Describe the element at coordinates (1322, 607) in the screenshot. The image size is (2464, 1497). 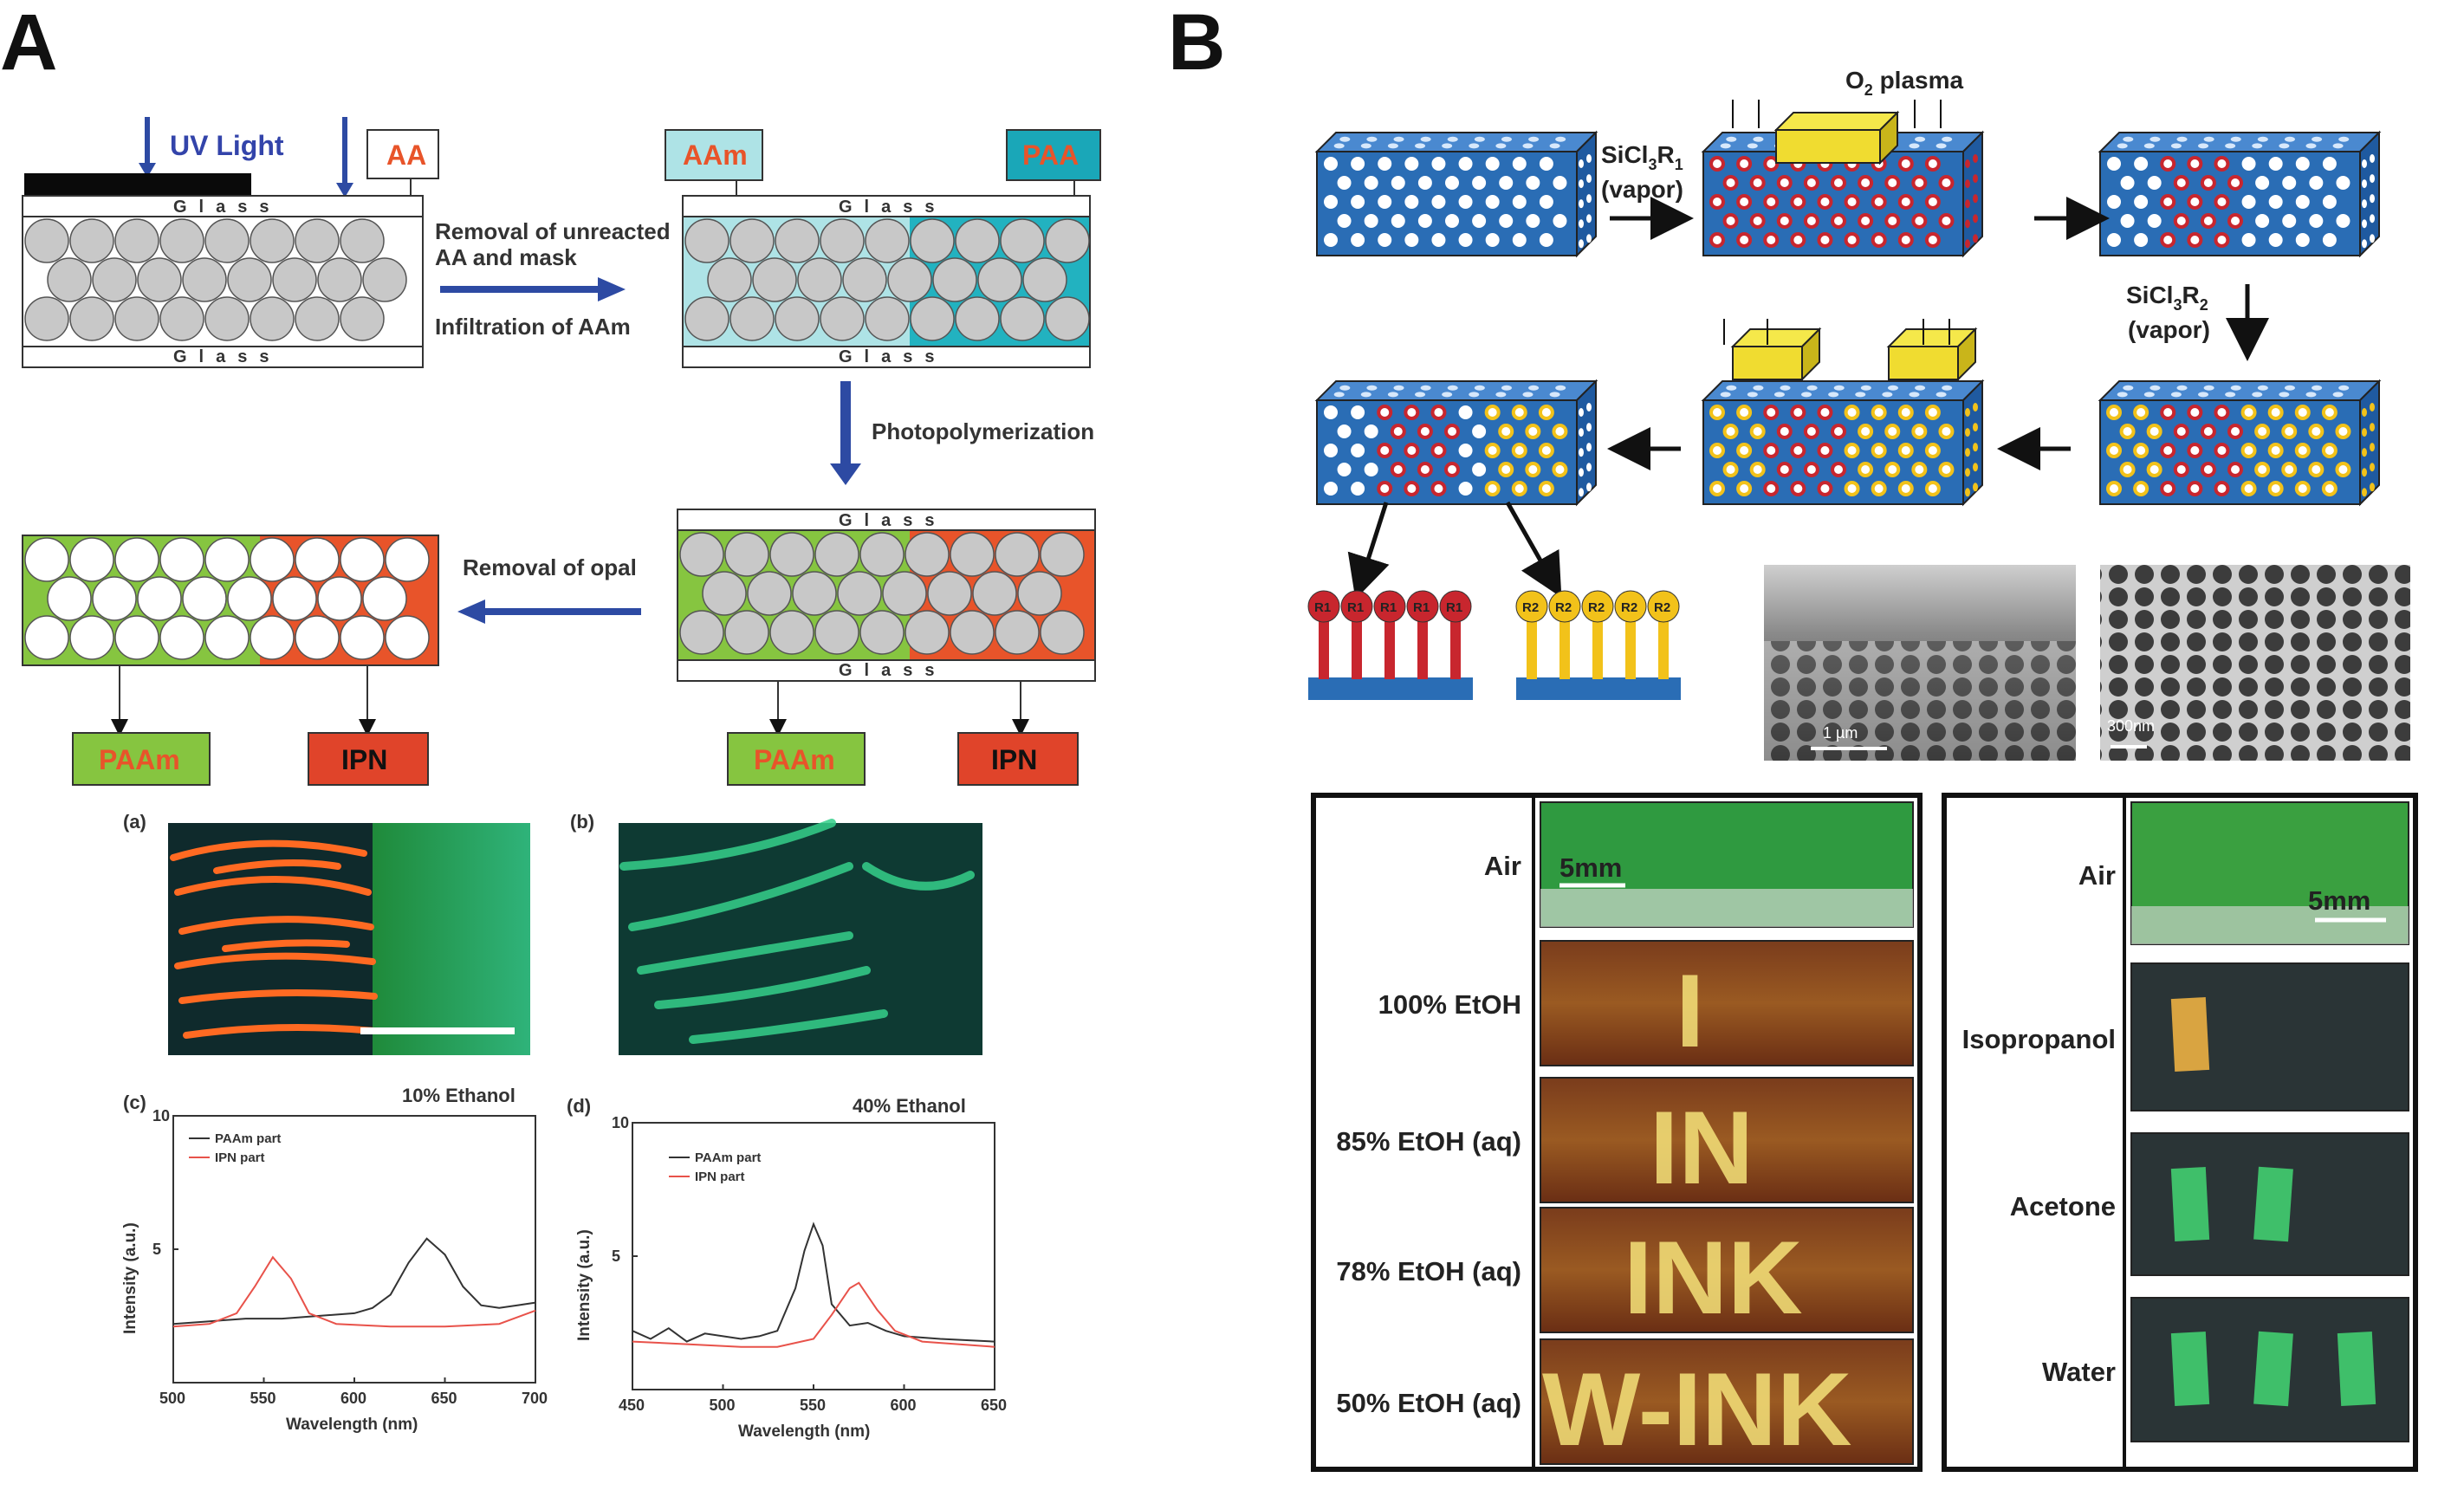
I see `group-label: R1` at that location.